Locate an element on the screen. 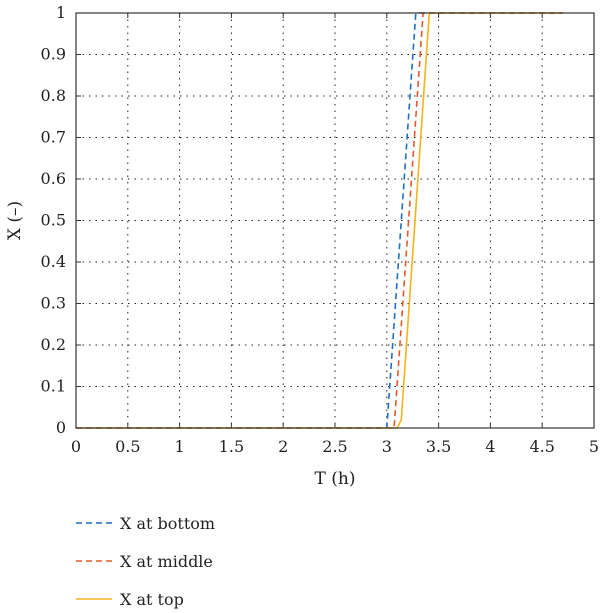  legend-label-1: X at bottom is located at coordinates (167, 523).